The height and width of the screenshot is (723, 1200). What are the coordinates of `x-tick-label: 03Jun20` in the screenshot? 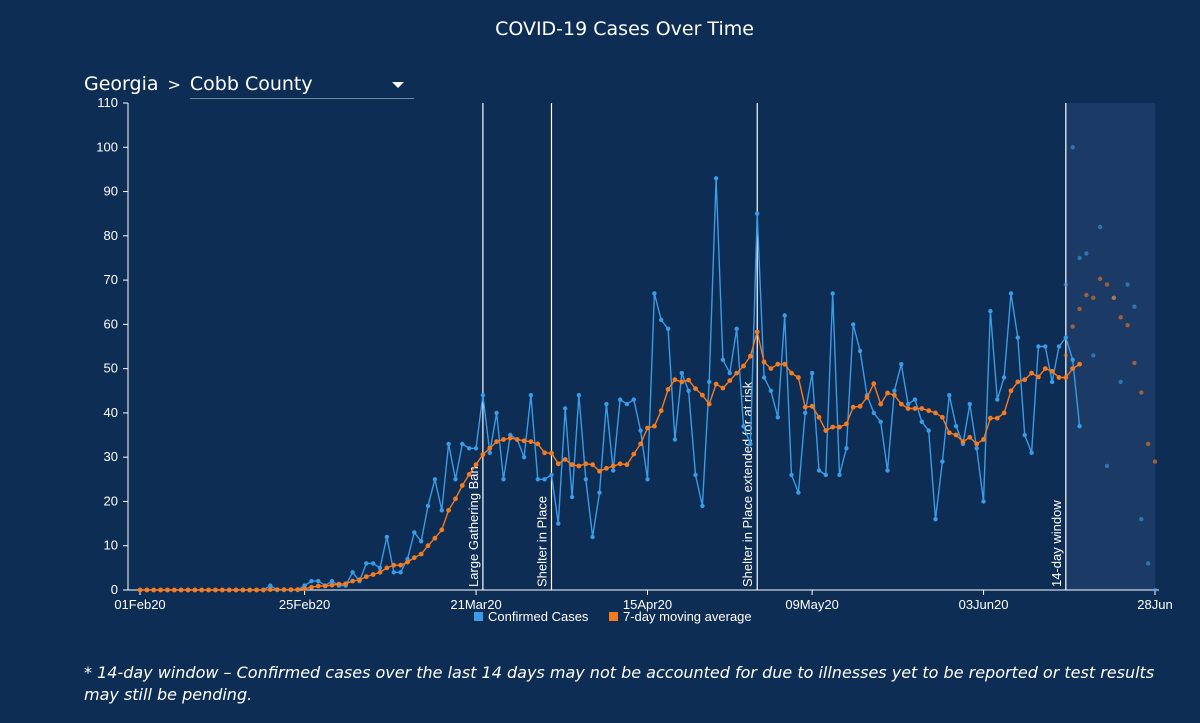 It's located at (984, 604).